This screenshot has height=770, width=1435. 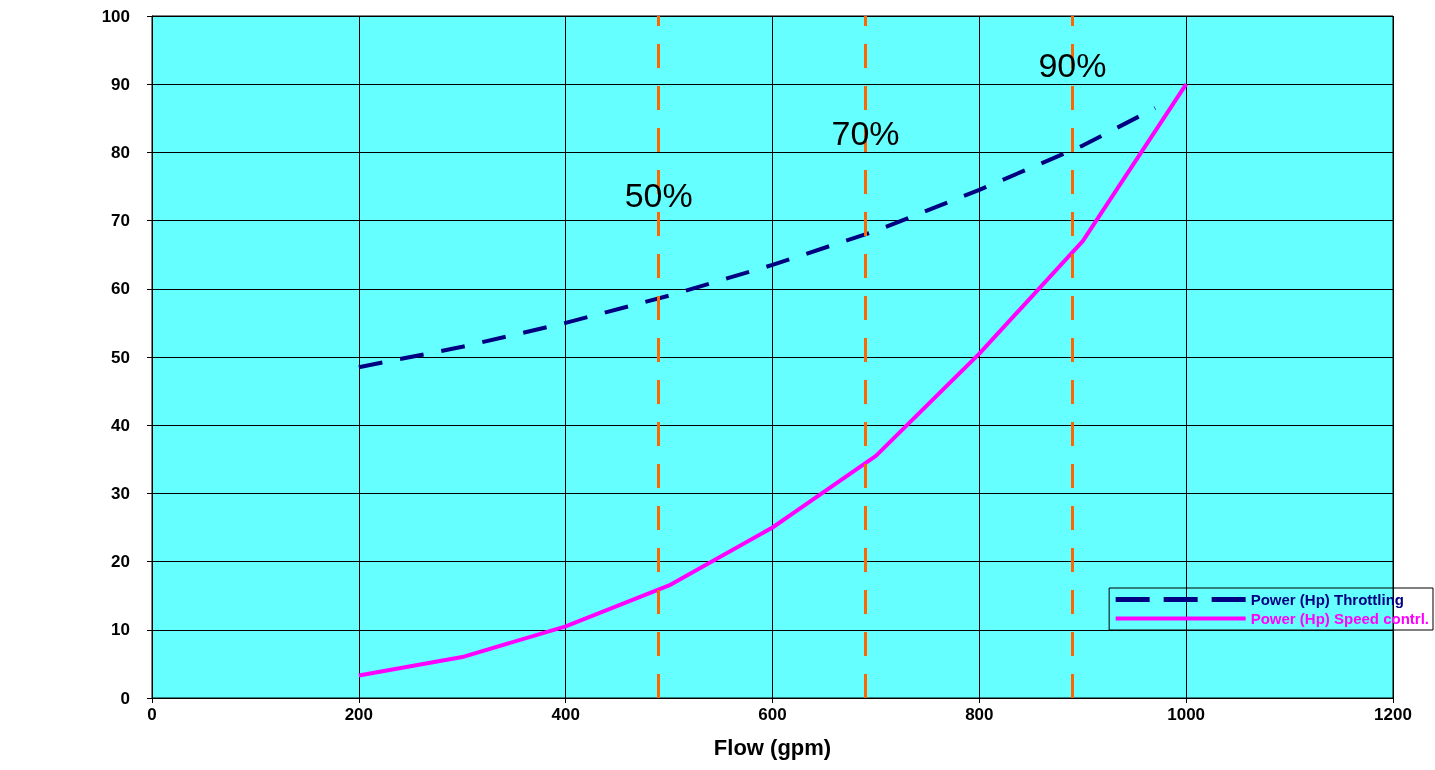 What do you see at coordinates (125, 698) in the screenshot?
I see `y-tick-label: 0` at bounding box center [125, 698].